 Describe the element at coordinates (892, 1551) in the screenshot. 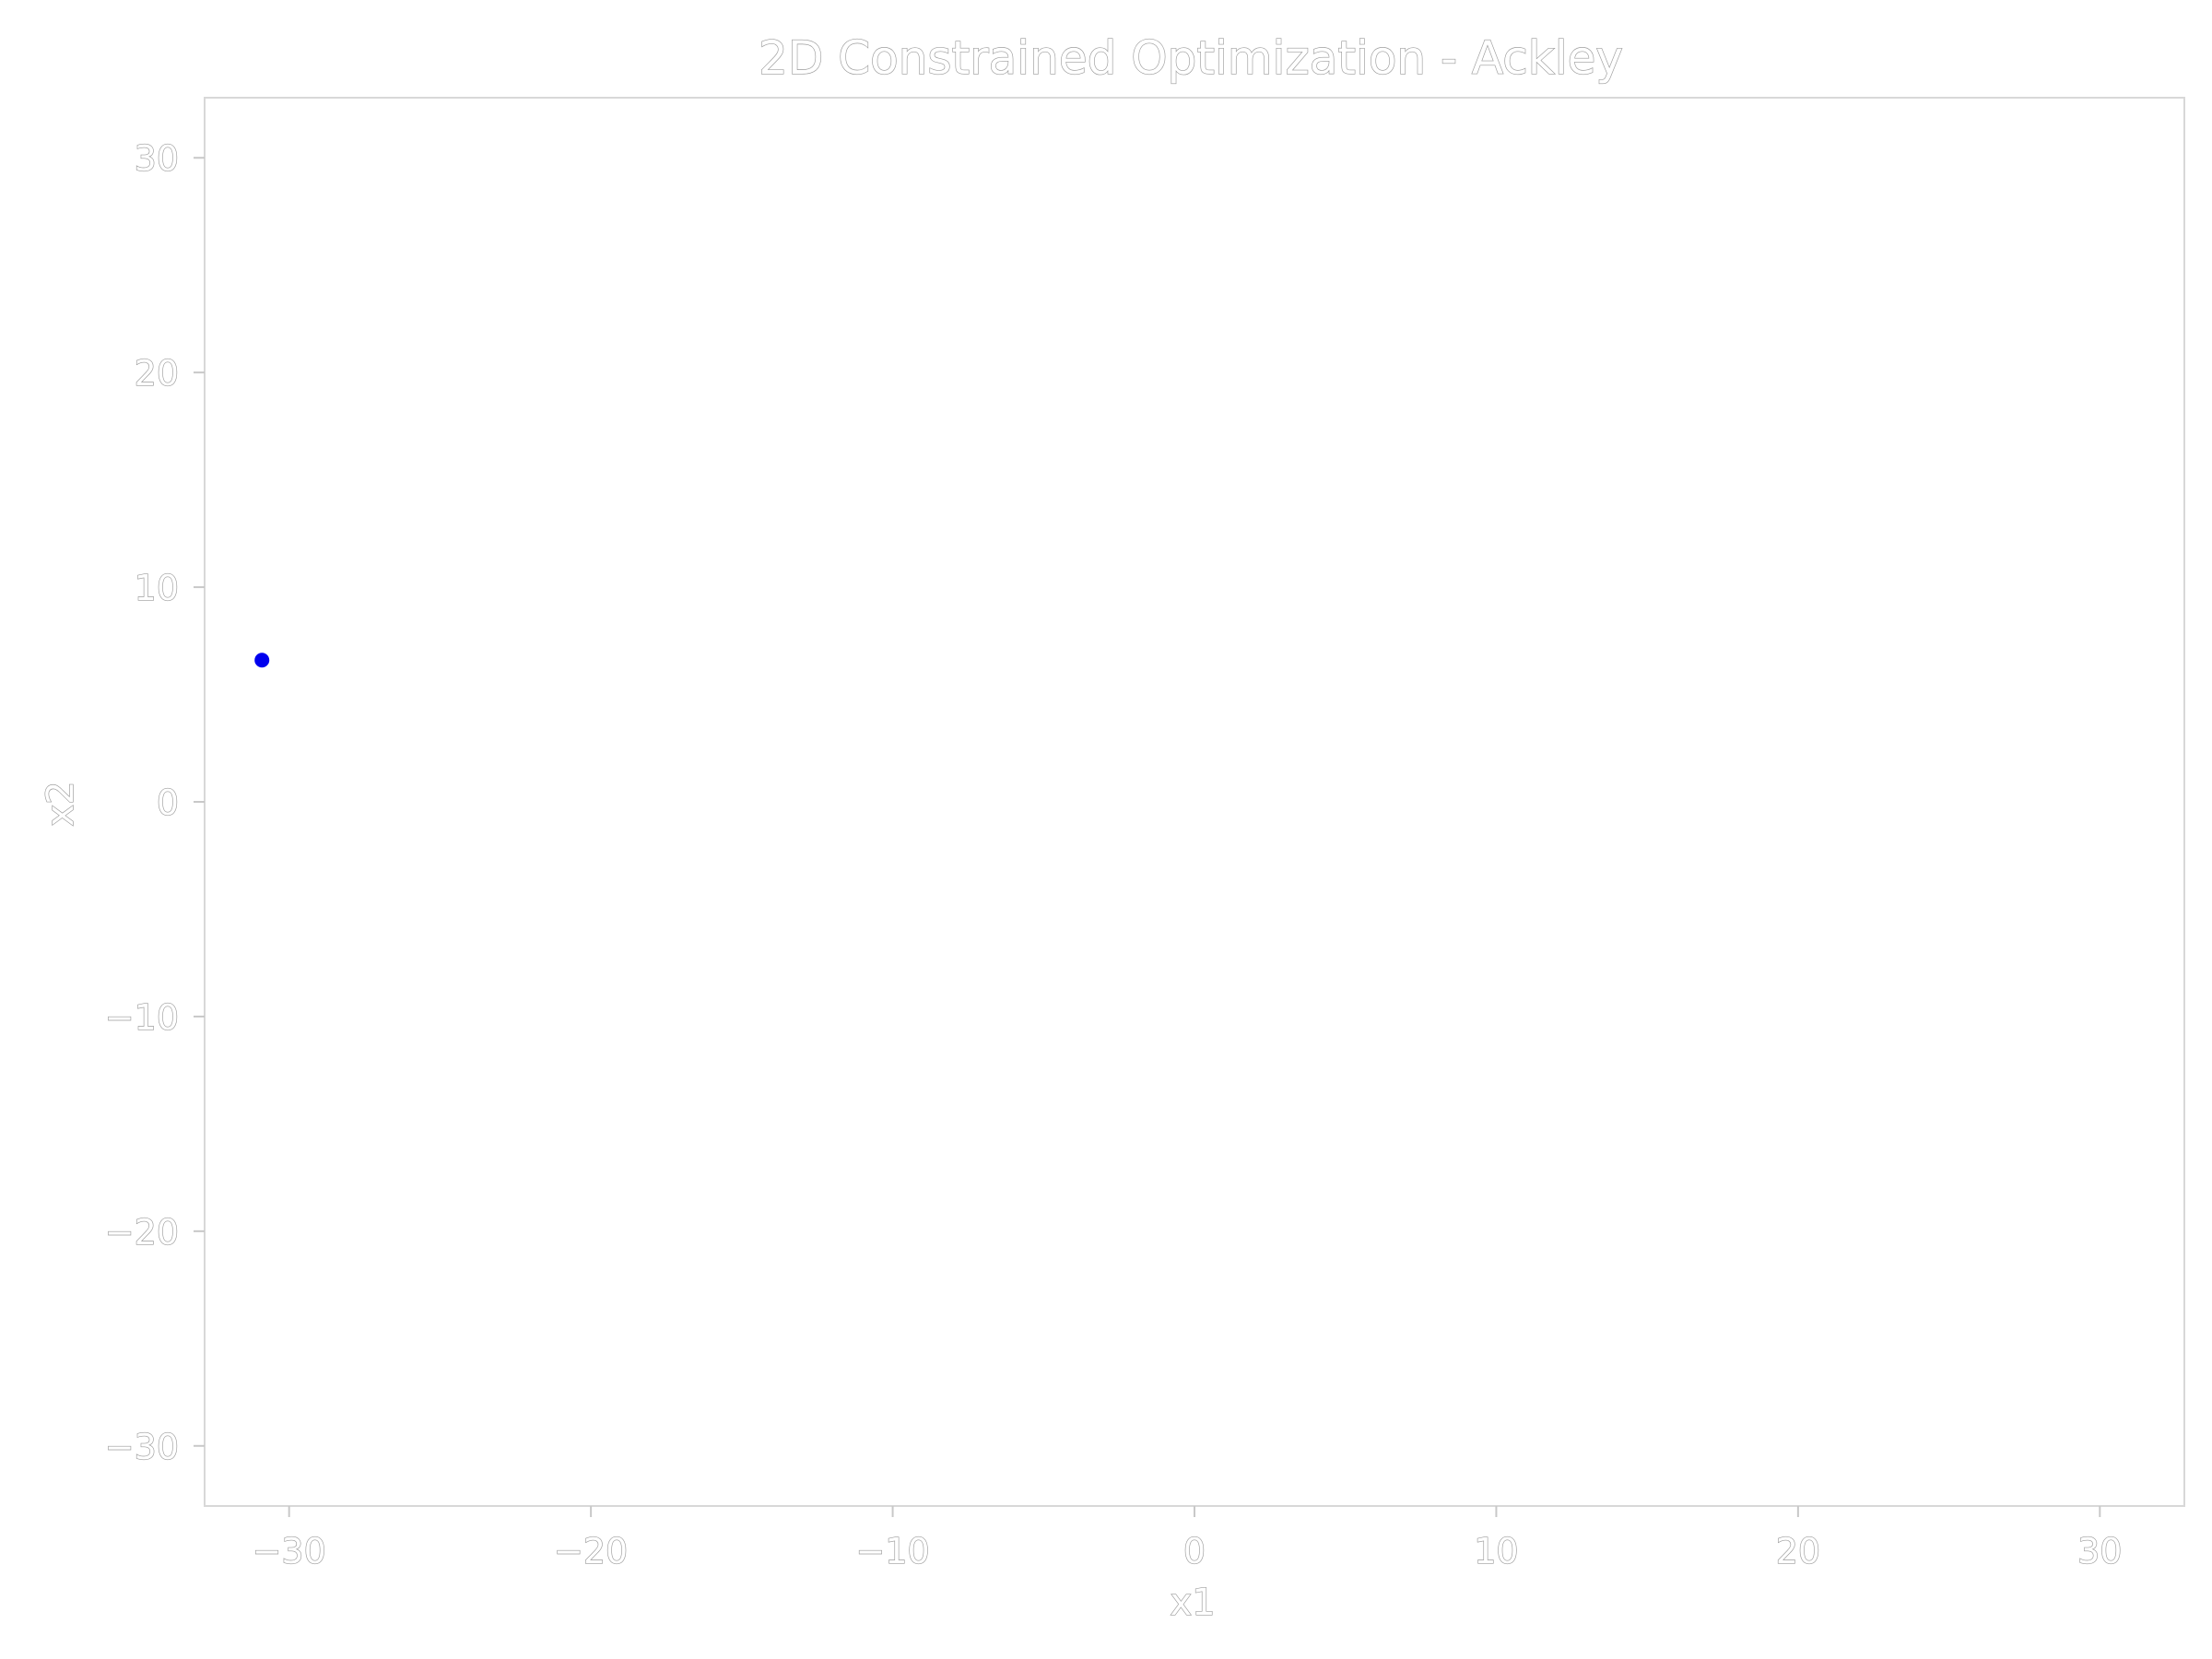

I see `x-tick-label: −10` at that location.